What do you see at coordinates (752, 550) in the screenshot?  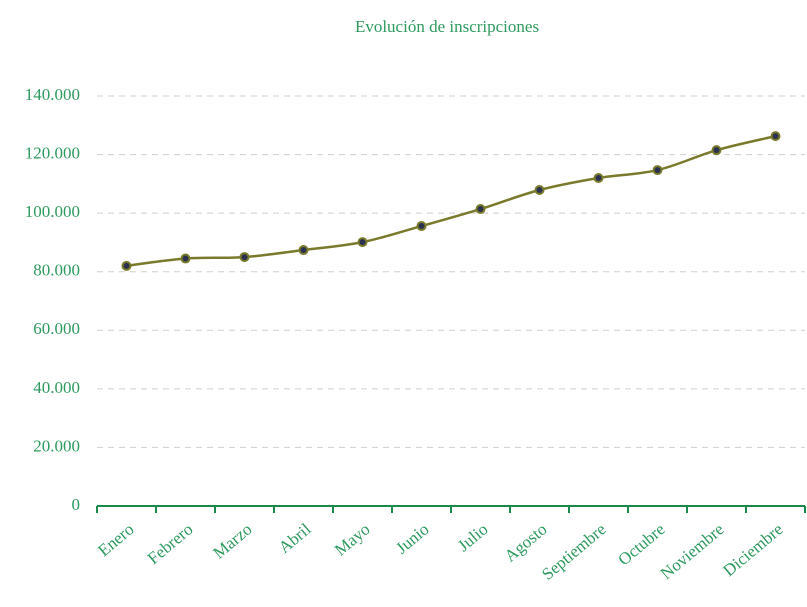 I see `x-tick-label: Diciembre` at bounding box center [752, 550].